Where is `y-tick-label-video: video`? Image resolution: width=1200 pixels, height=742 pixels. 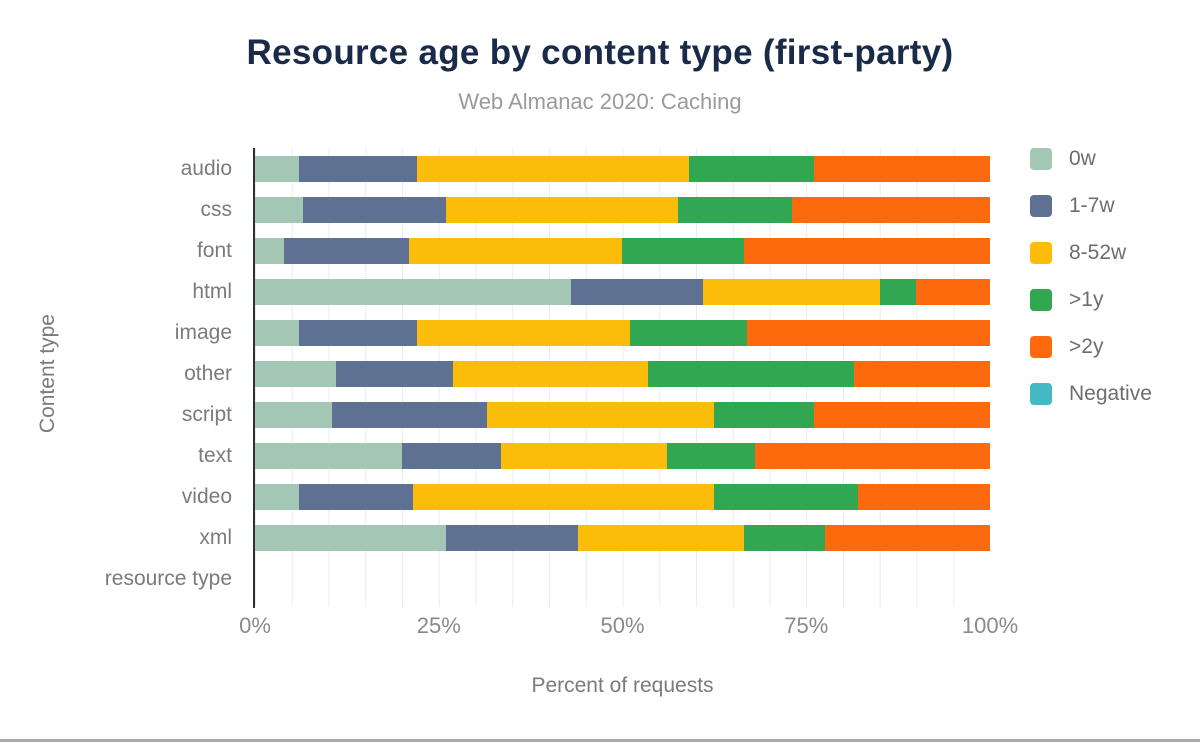 y-tick-label-video: video is located at coordinates (206, 497).